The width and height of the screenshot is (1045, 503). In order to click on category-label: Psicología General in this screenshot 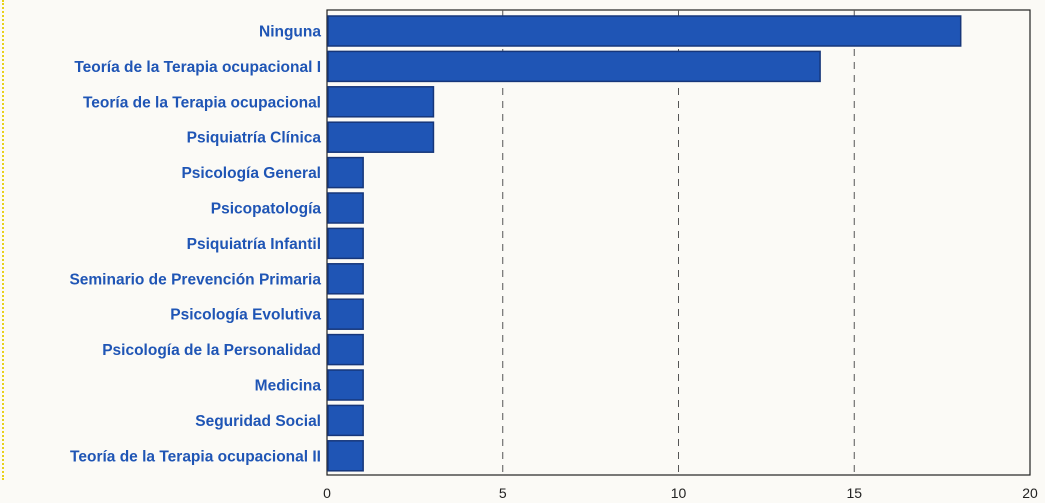, I will do `click(251, 173)`.